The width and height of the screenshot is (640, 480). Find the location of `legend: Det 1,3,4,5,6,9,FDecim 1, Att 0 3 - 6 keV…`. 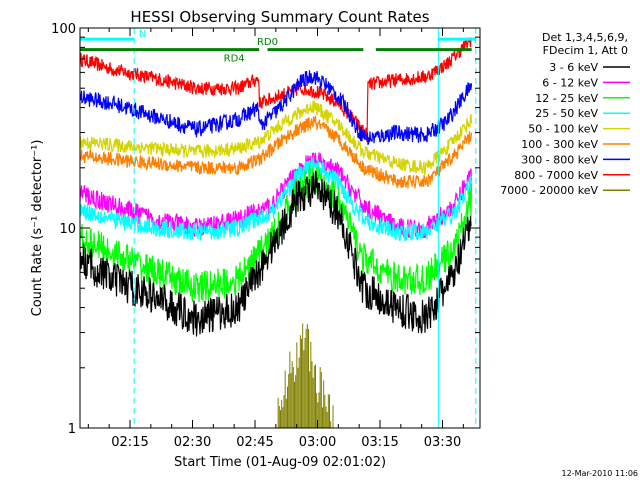

legend: Det 1,3,4,5,6,9,FDecim 1, Att 0 3 - 6 keV… is located at coordinates (565, 114).